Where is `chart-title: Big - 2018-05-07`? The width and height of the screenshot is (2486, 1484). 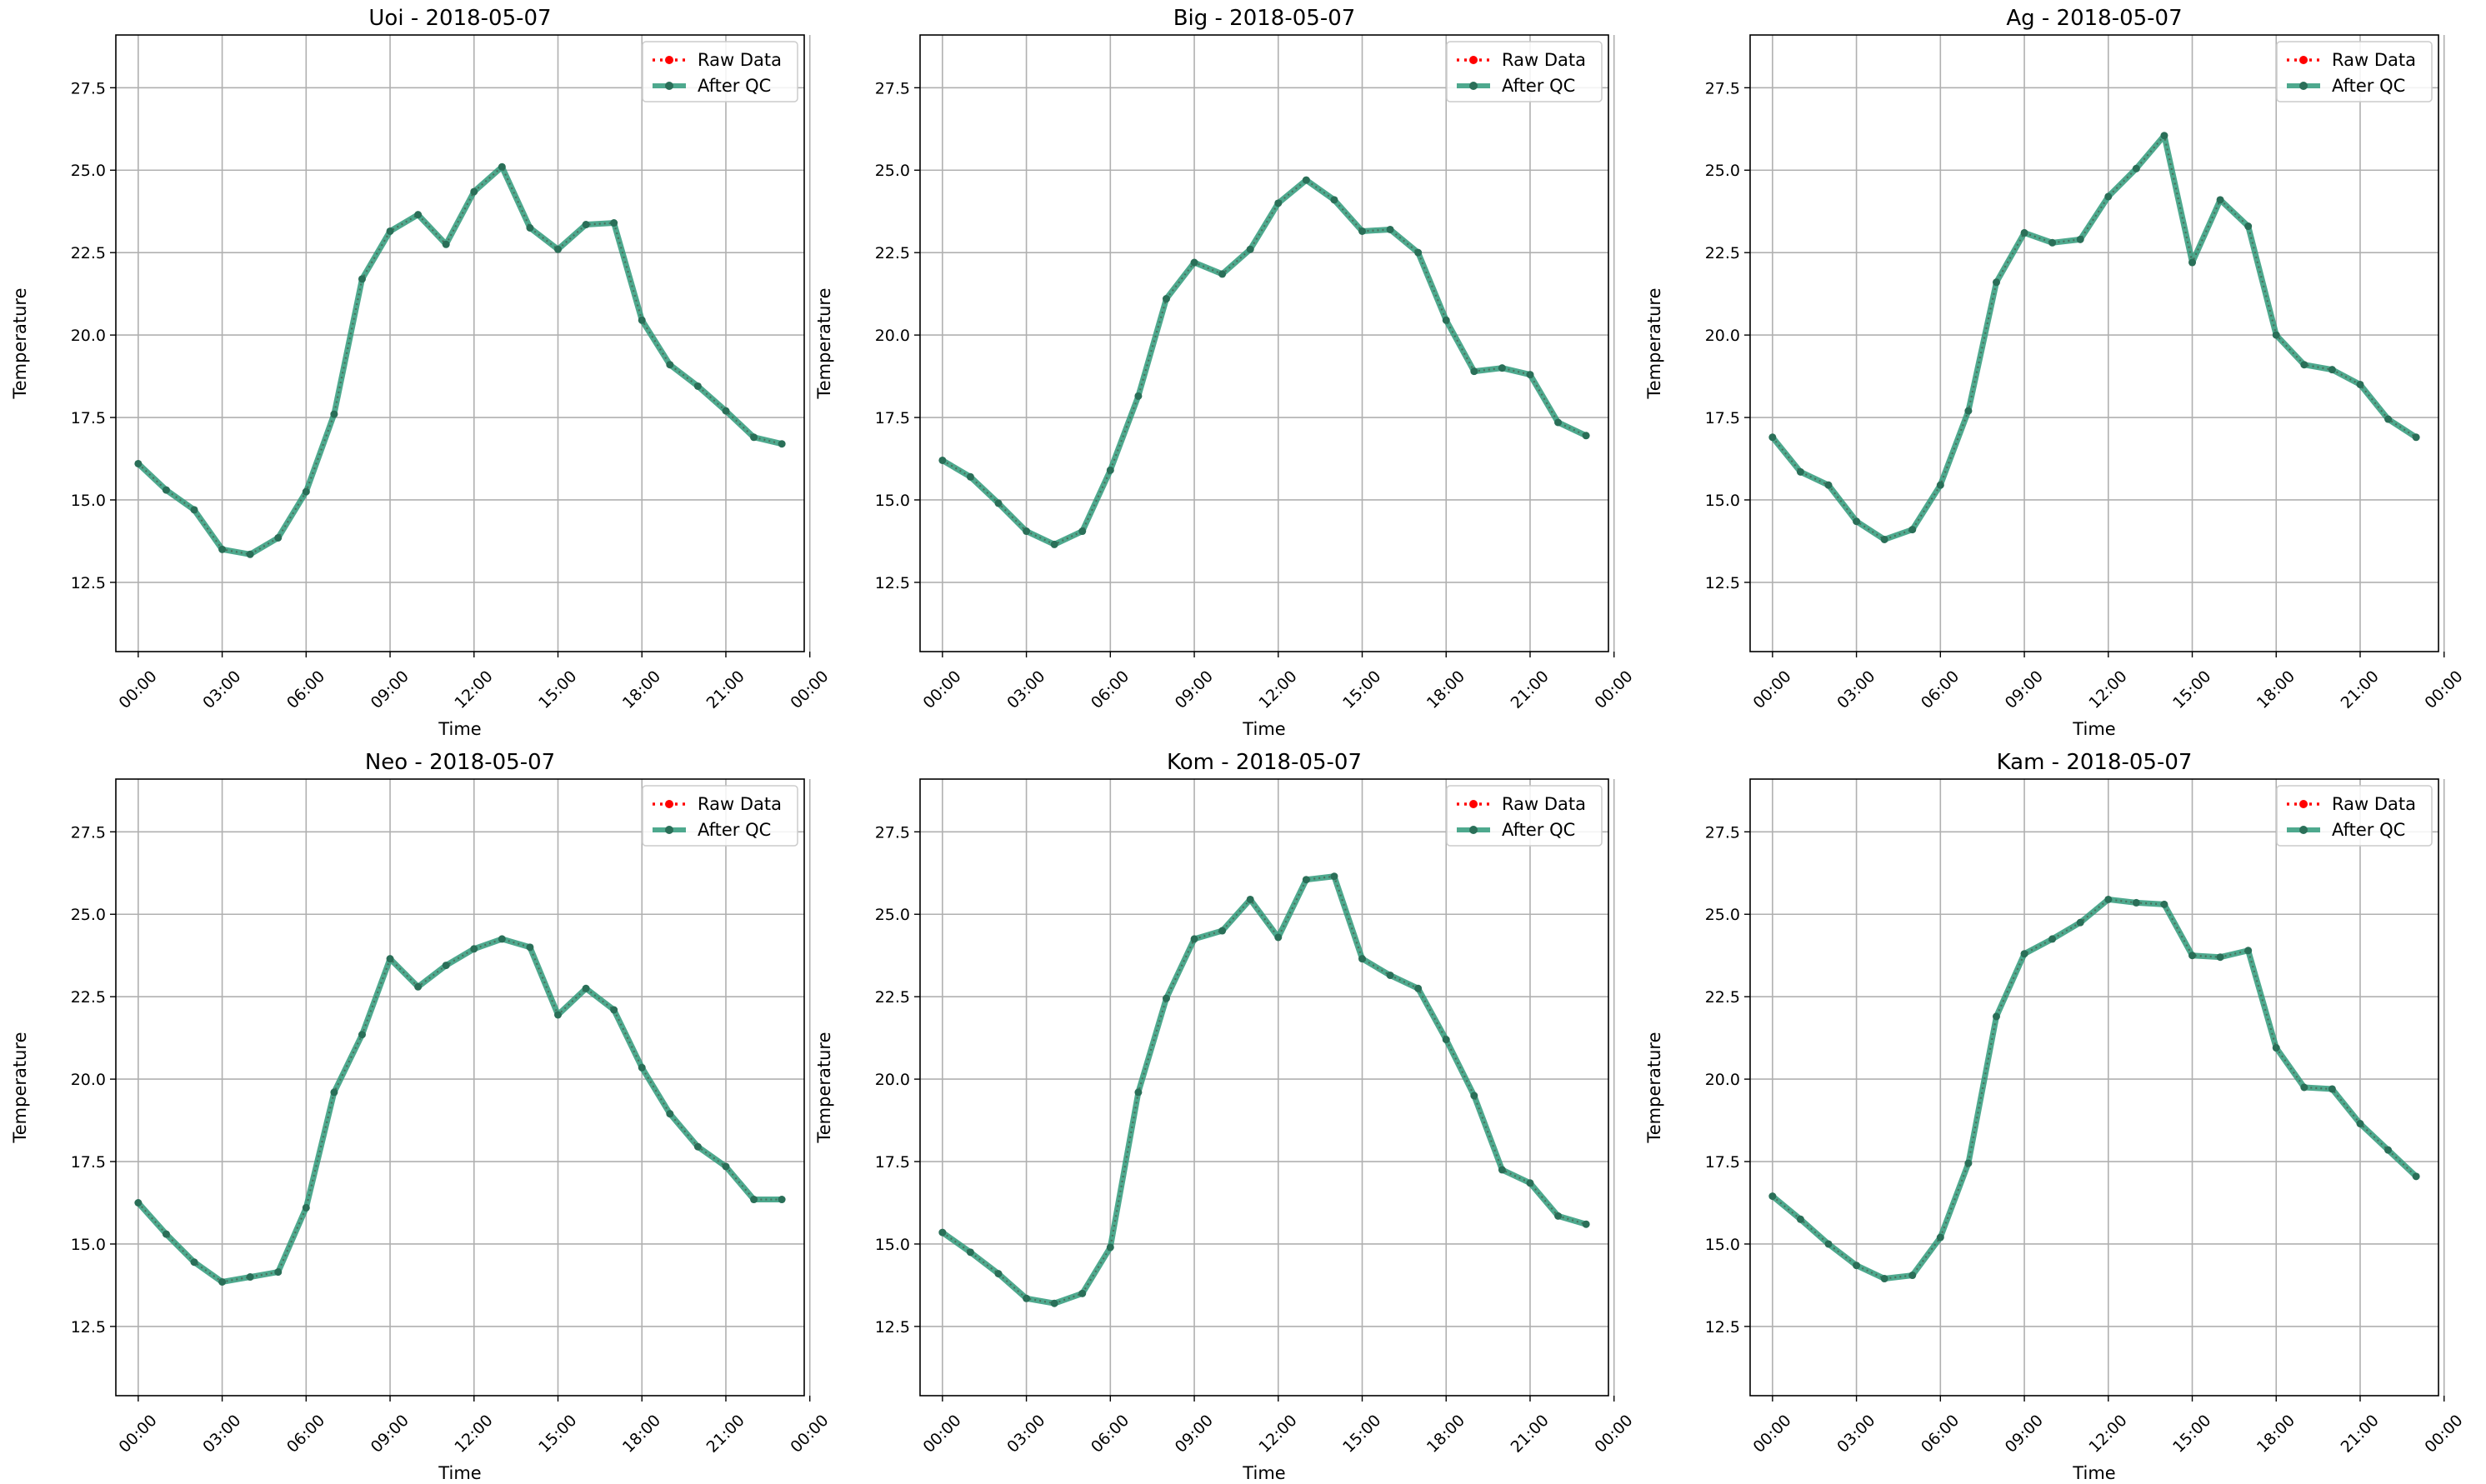 chart-title: Big - 2018-05-07 is located at coordinates (1264, 18).